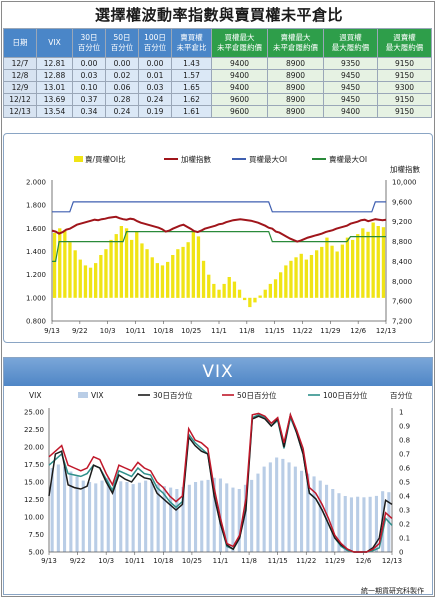 The width and height of the screenshot is (438, 600). Describe the element at coordinates (350, 63) in the screenshot. I see `table-cell: 9350` at that location.